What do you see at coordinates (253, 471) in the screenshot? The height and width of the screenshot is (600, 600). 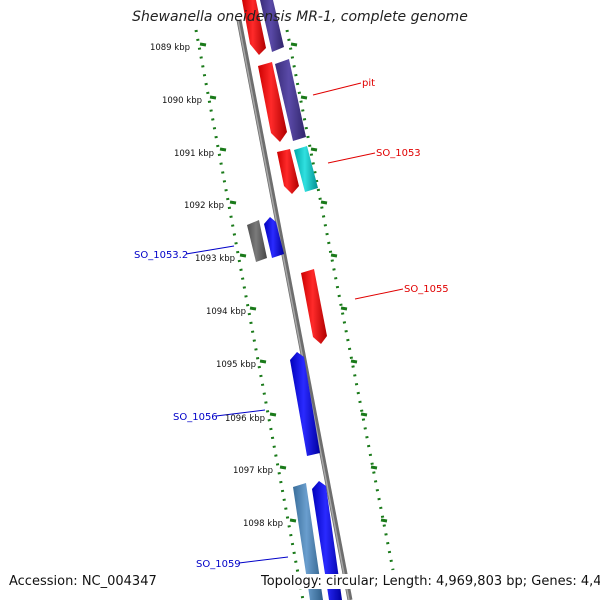 I see `tick-label: 1097 kbp` at bounding box center [253, 471].